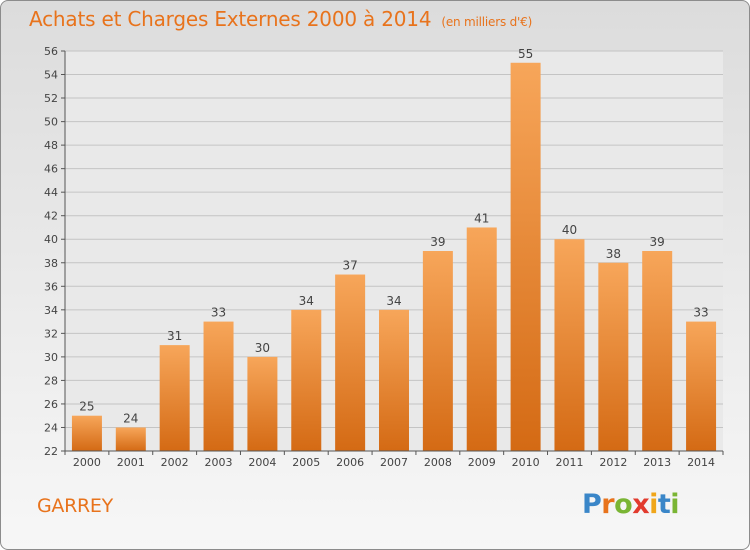 This screenshot has width=750, height=550. Describe the element at coordinates (262, 348) in the screenshot. I see `data-label: 30` at that location.